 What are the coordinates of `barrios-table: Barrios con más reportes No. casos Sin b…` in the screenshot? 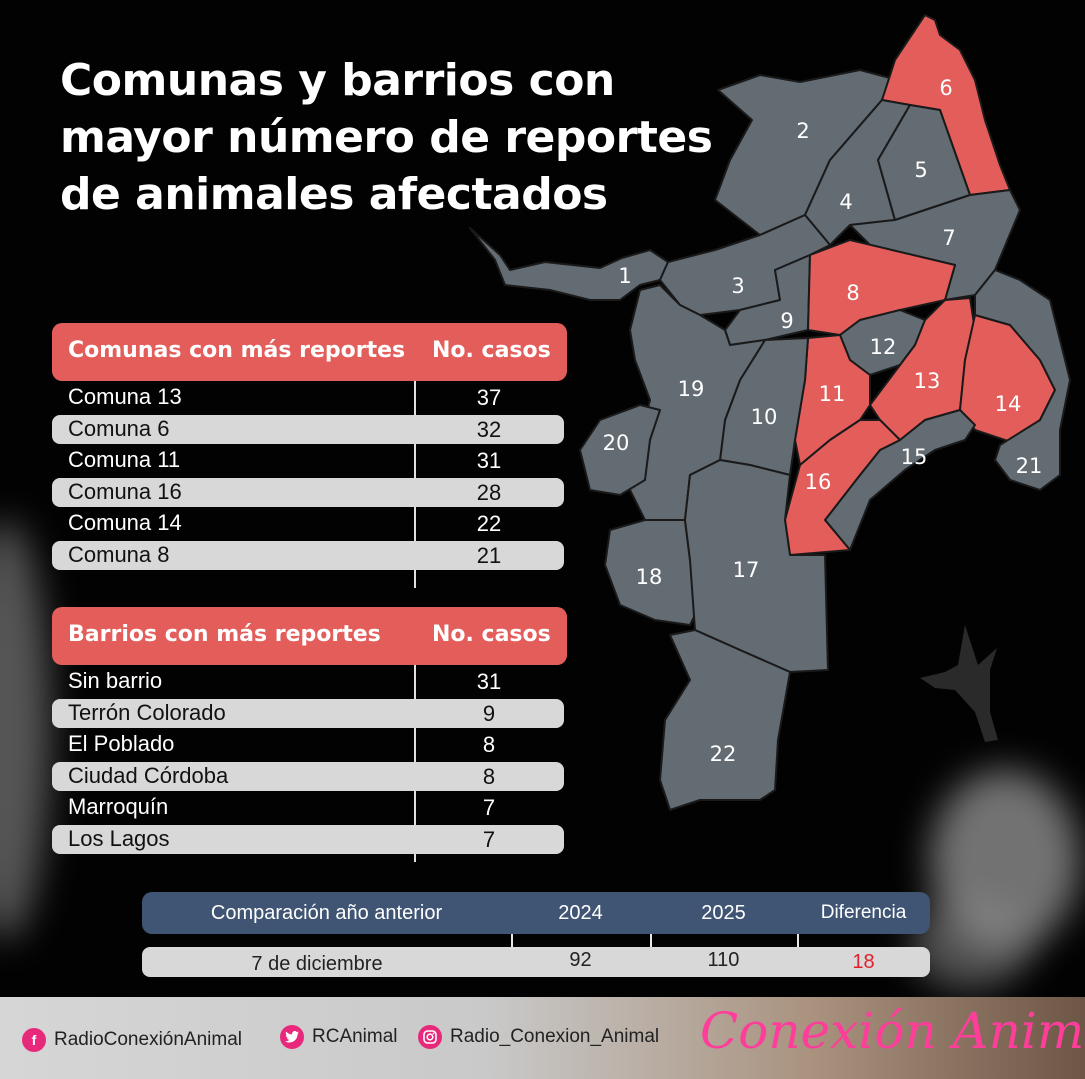 It's located at (309, 734).